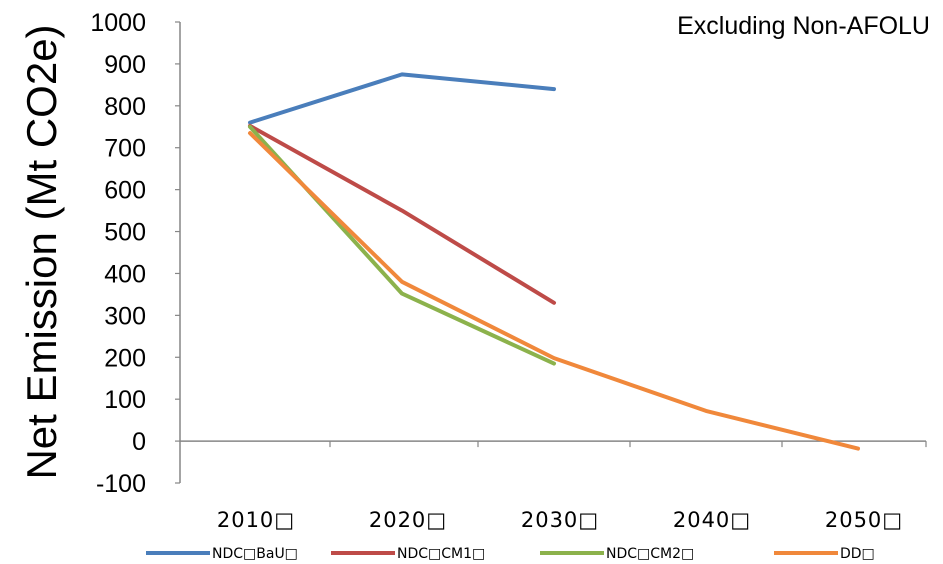 This screenshot has width=943, height=564. I want to click on y-tick-label: -100, so click(121, 484).